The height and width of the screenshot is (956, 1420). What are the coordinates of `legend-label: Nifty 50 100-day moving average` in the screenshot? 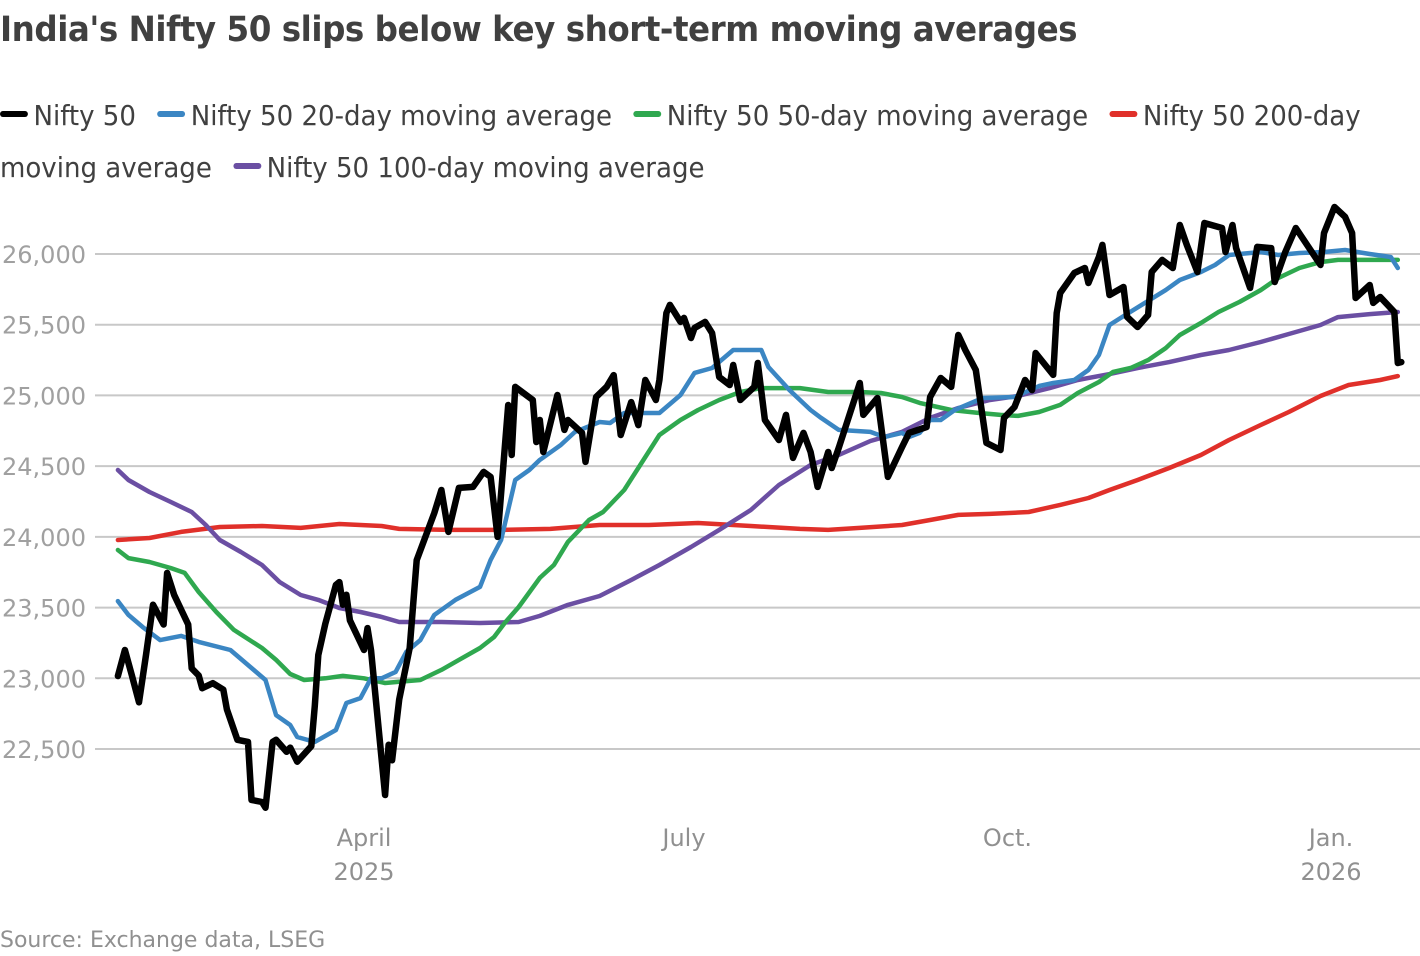 It's located at (485, 167).